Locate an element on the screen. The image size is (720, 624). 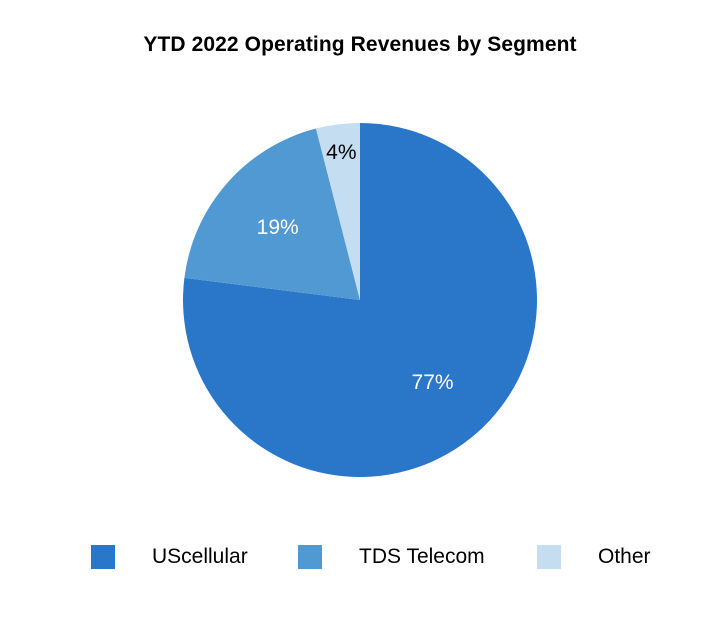
legend-label-other: Other is located at coordinates (624, 556).